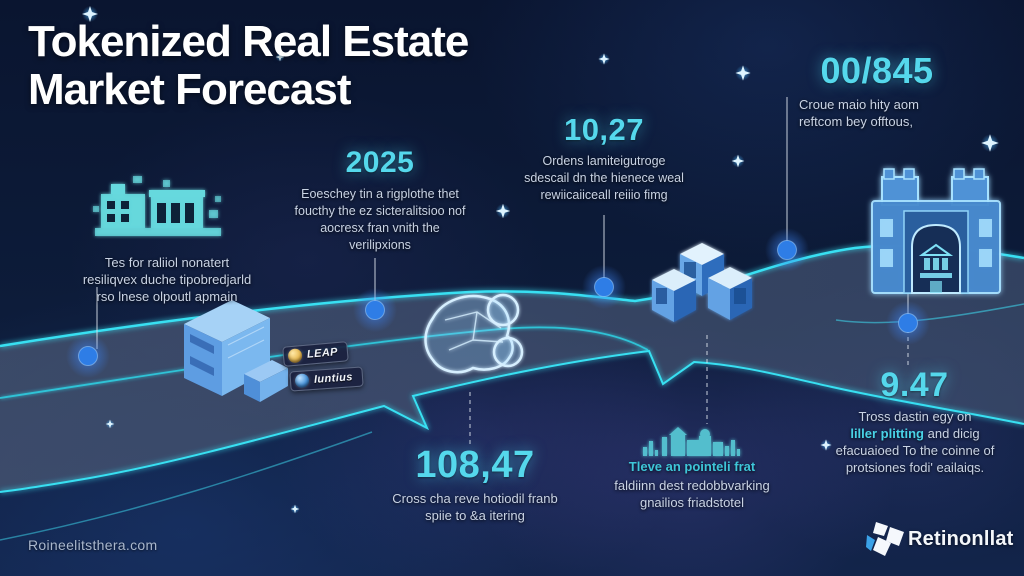 This screenshot has height=576, width=1024. What do you see at coordinates (474, 333) in the screenshot?
I see `globe-network-icon` at bounding box center [474, 333].